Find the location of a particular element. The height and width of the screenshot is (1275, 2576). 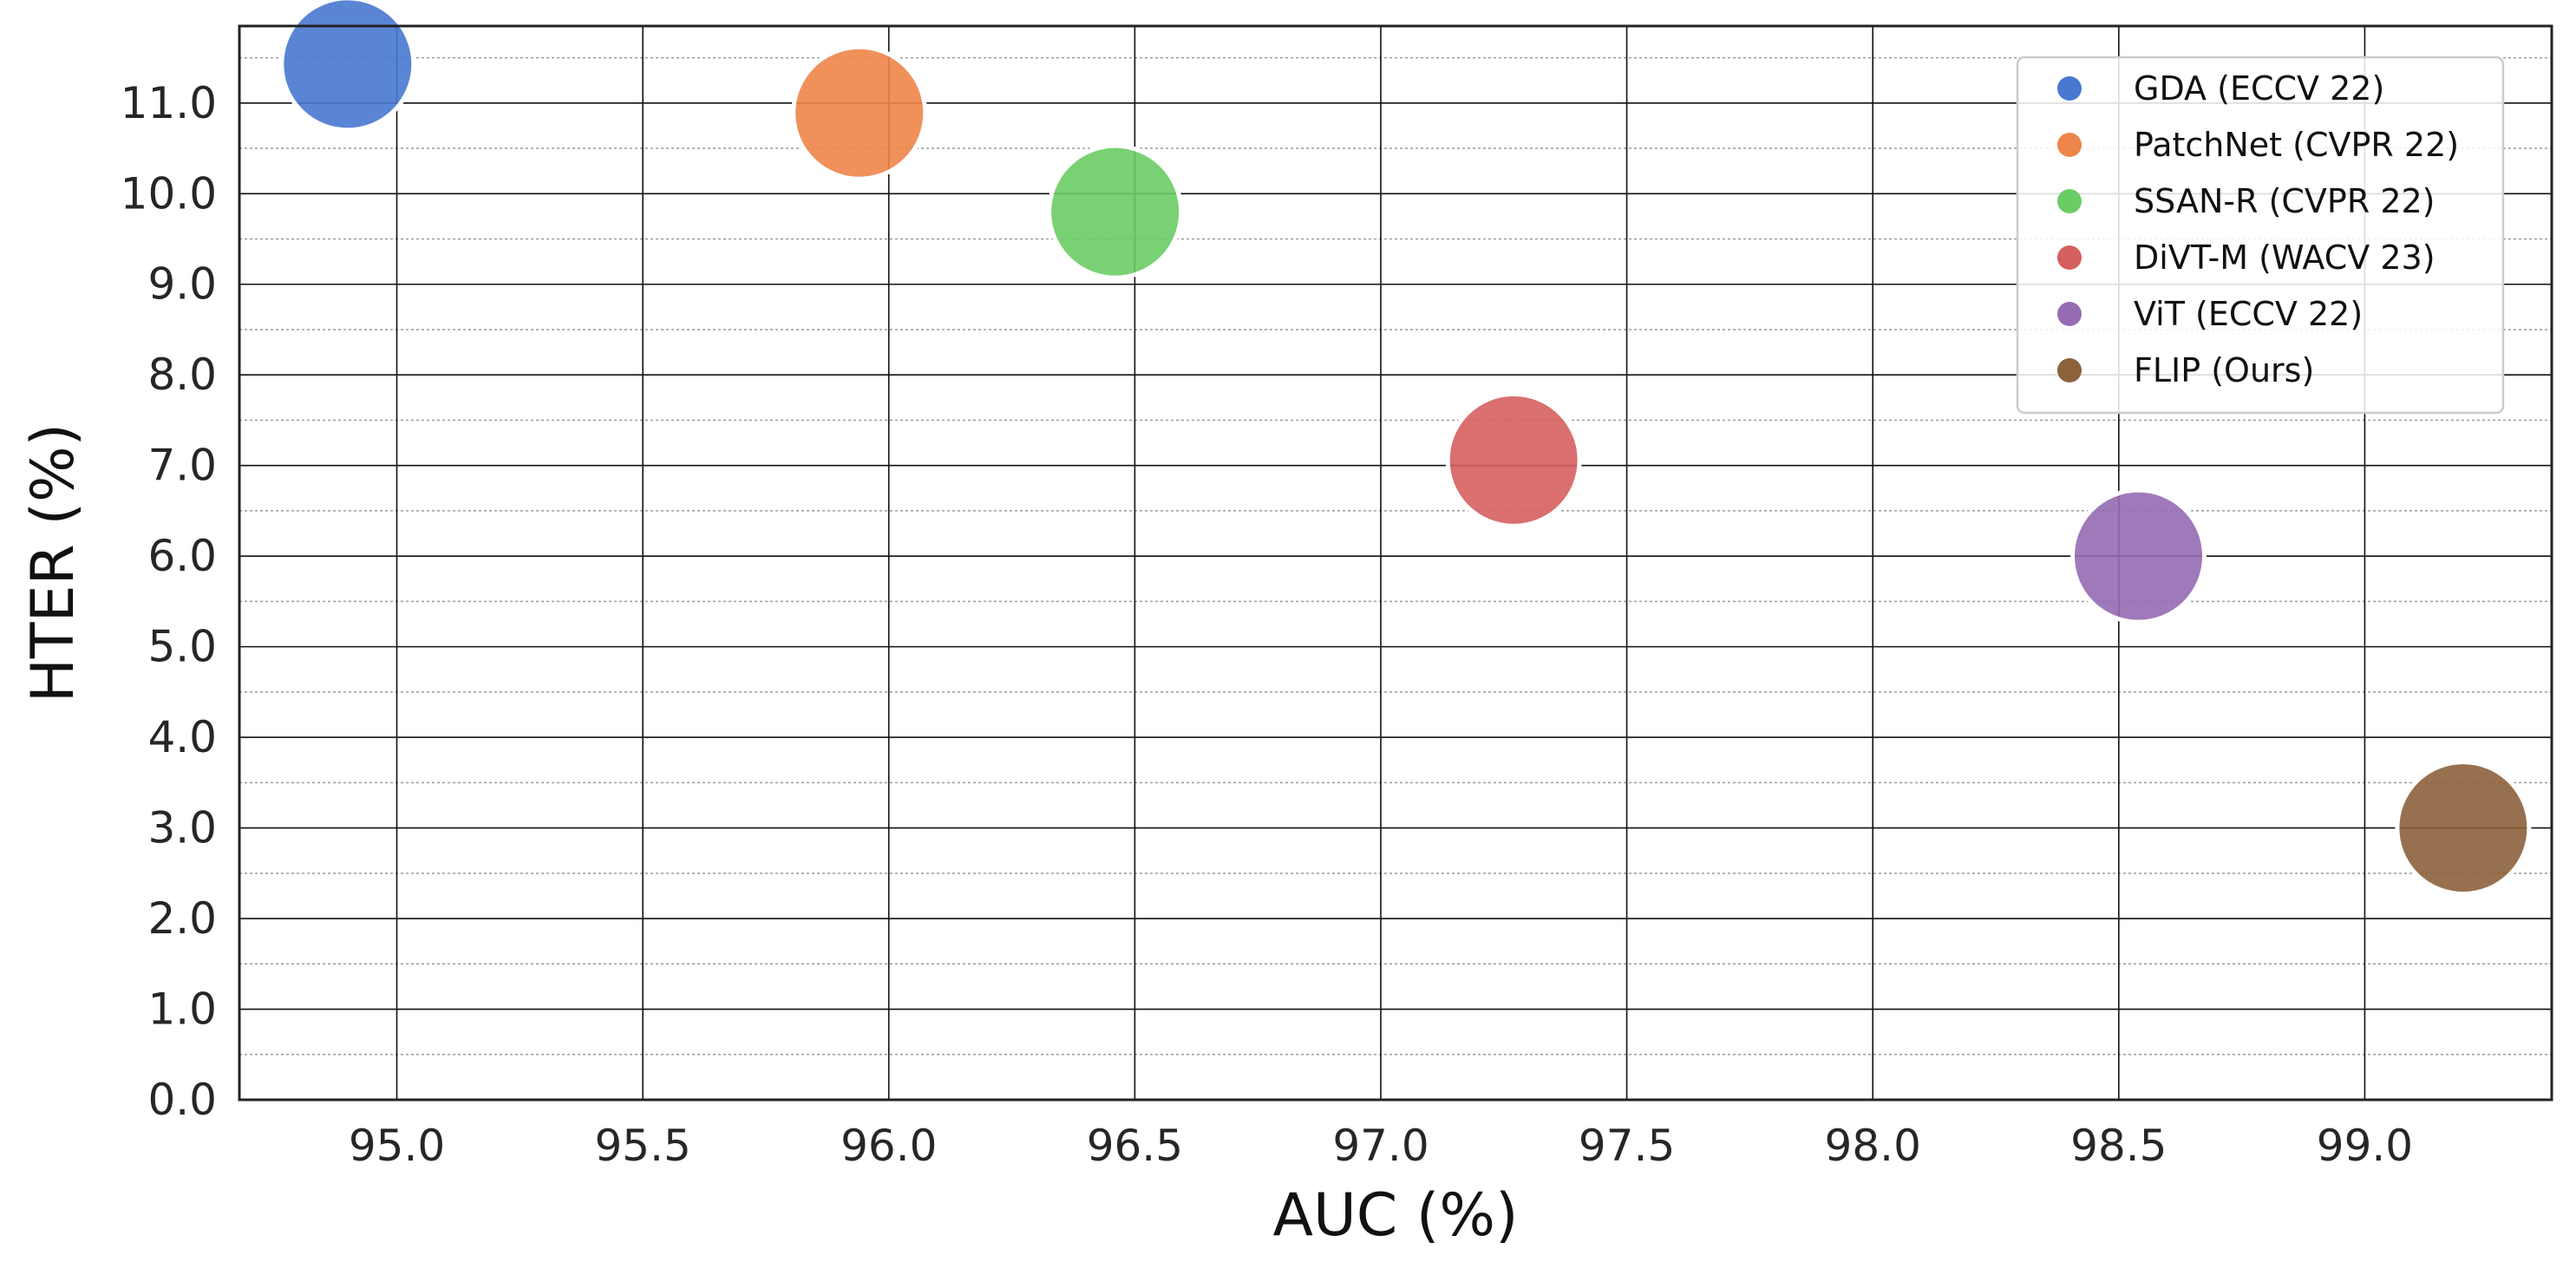

legend-label: DiVT-M (WACV 23) is located at coordinates (2284, 258).